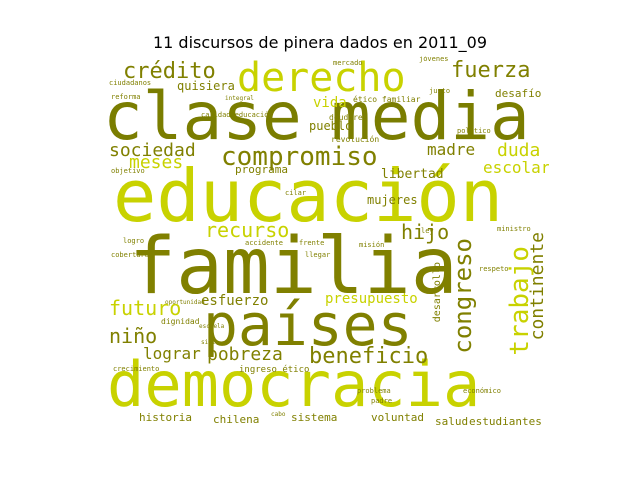  Describe the element at coordinates (206, 86) in the screenshot. I see `word-quisiera: quisiera` at that location.